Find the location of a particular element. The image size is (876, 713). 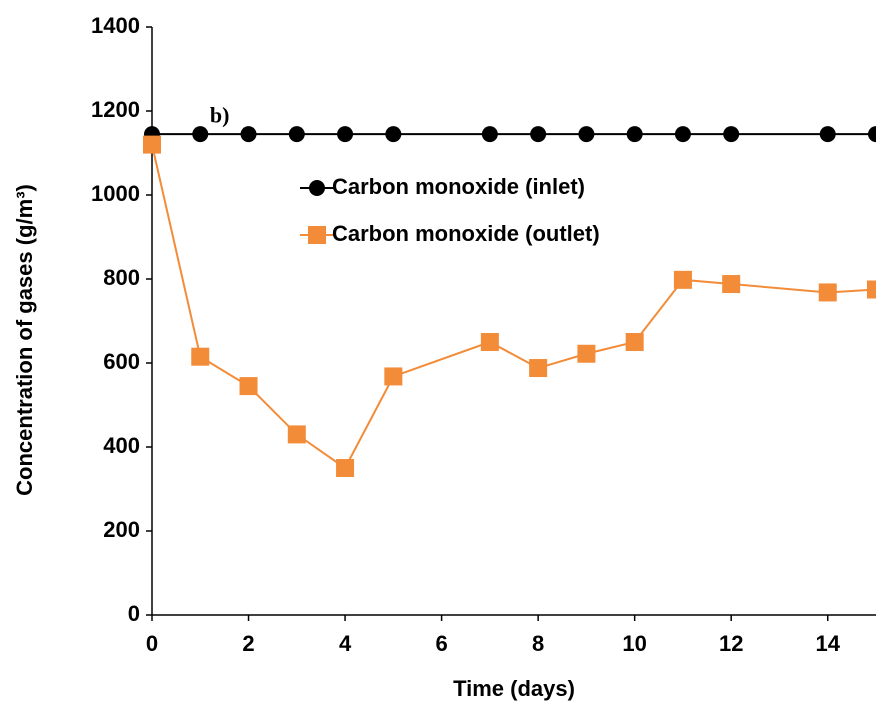

y-tick-label: 1400 is located at coordinates (115, 25).